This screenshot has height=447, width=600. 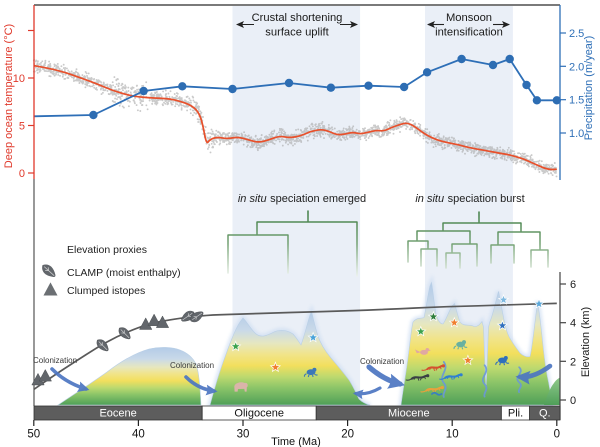 I want to click on epoch-label: Oligocene, so click(x=259, y=414).